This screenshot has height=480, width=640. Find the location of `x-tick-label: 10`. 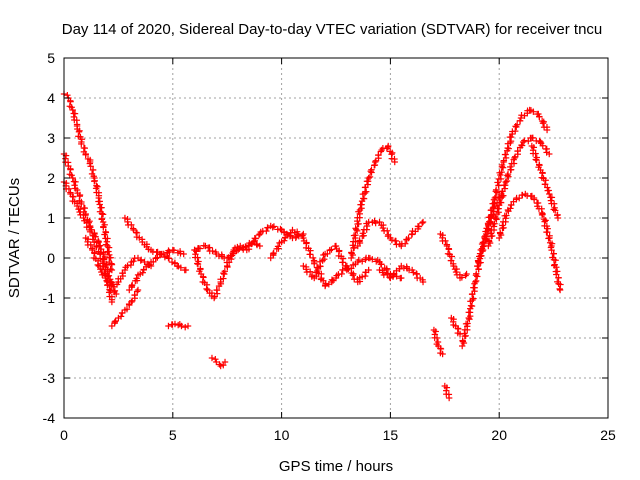

x-tick-label: 10 is located at coordinates (282, 435).